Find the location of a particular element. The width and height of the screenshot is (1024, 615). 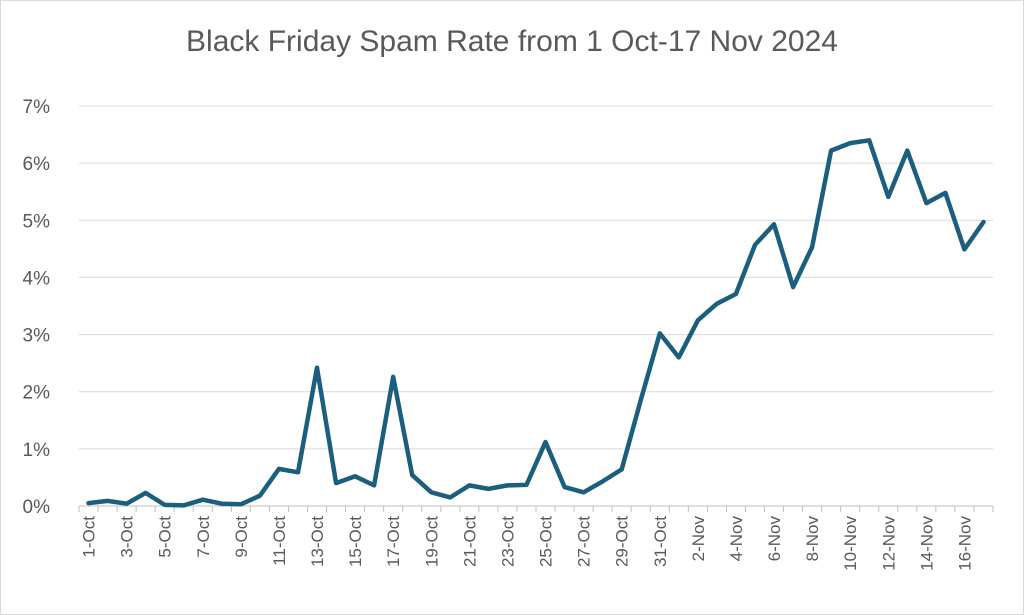

x-tick-label: 6-Nov is located at coordinates (774, 539).